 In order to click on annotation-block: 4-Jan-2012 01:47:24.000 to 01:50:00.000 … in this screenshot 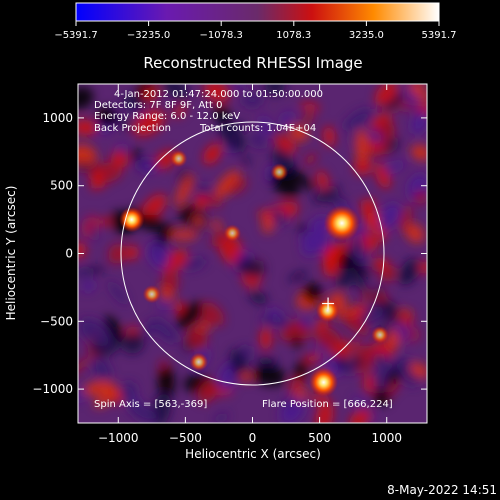, I will do `click(208, 111)`.